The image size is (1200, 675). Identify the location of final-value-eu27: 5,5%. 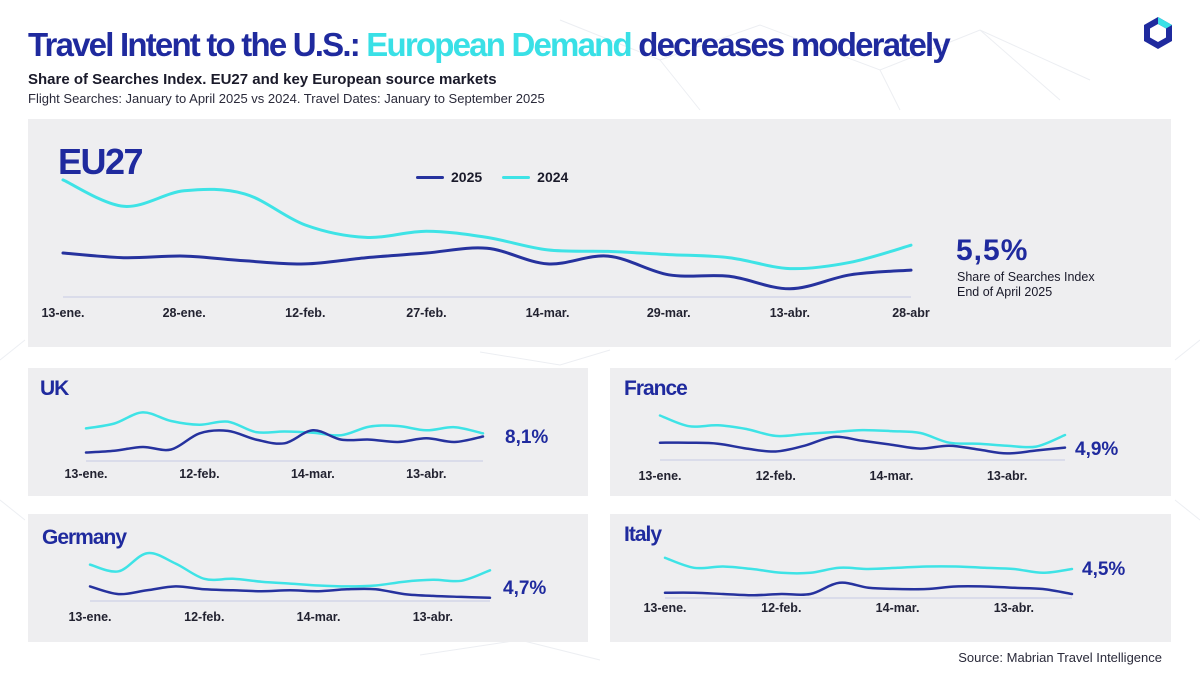
(992, 250).